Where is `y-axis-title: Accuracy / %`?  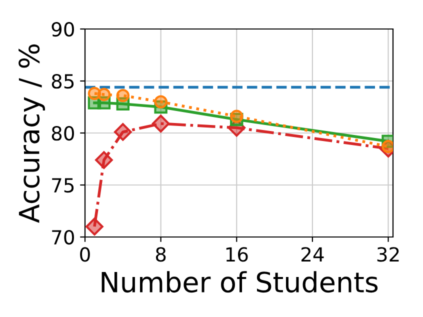
y-axis-title: Accuracy / % is located at coordinates (31, 133).